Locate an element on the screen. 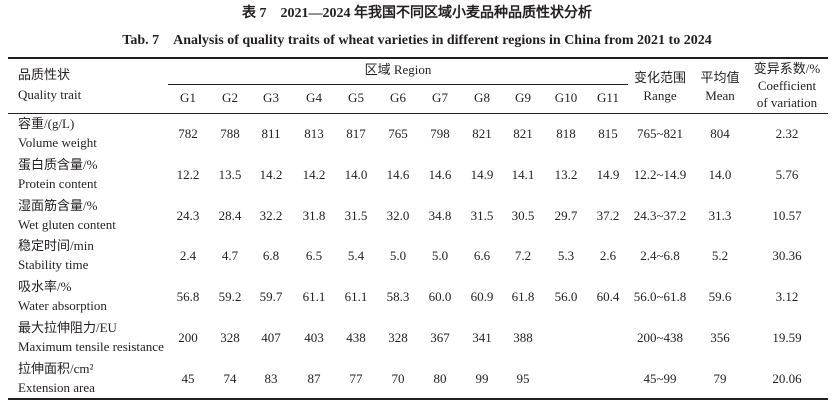 The image size is (835, 406). top-rule is located at coordinates (418, 58).